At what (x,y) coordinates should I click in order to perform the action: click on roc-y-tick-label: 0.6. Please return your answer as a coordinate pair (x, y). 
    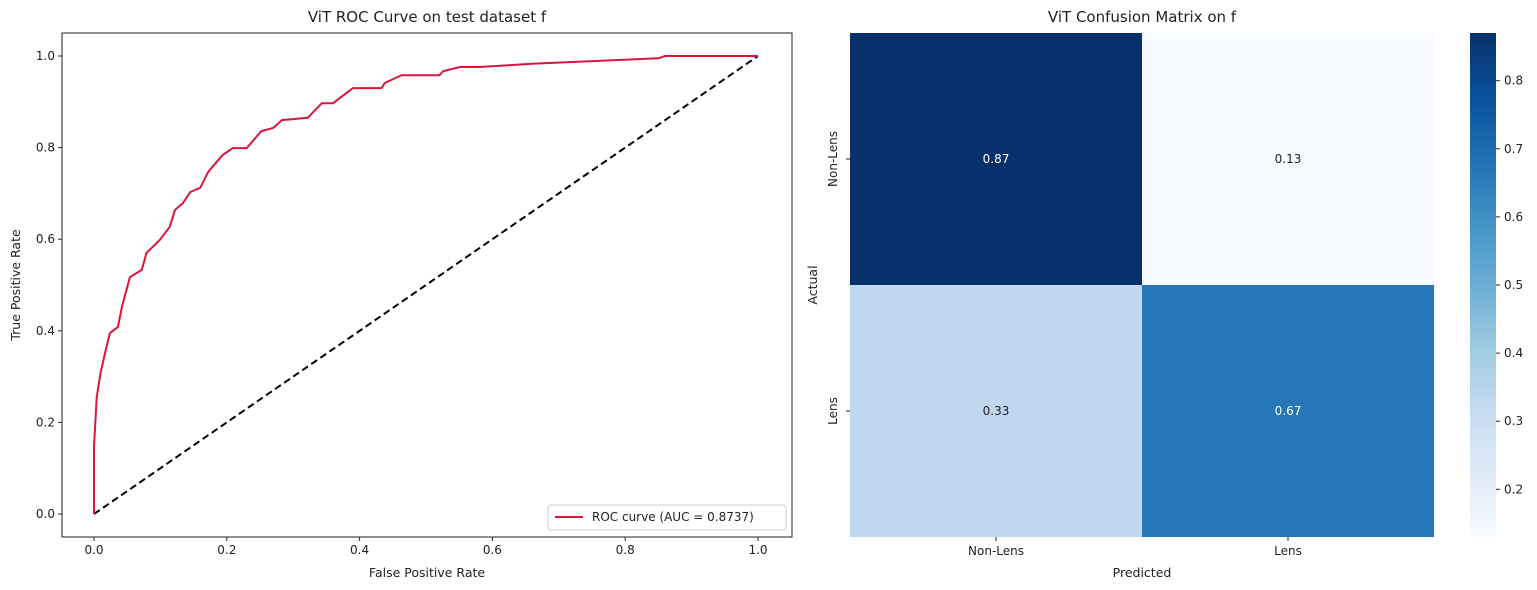
    Looking at the image, I should click on (45, 239).